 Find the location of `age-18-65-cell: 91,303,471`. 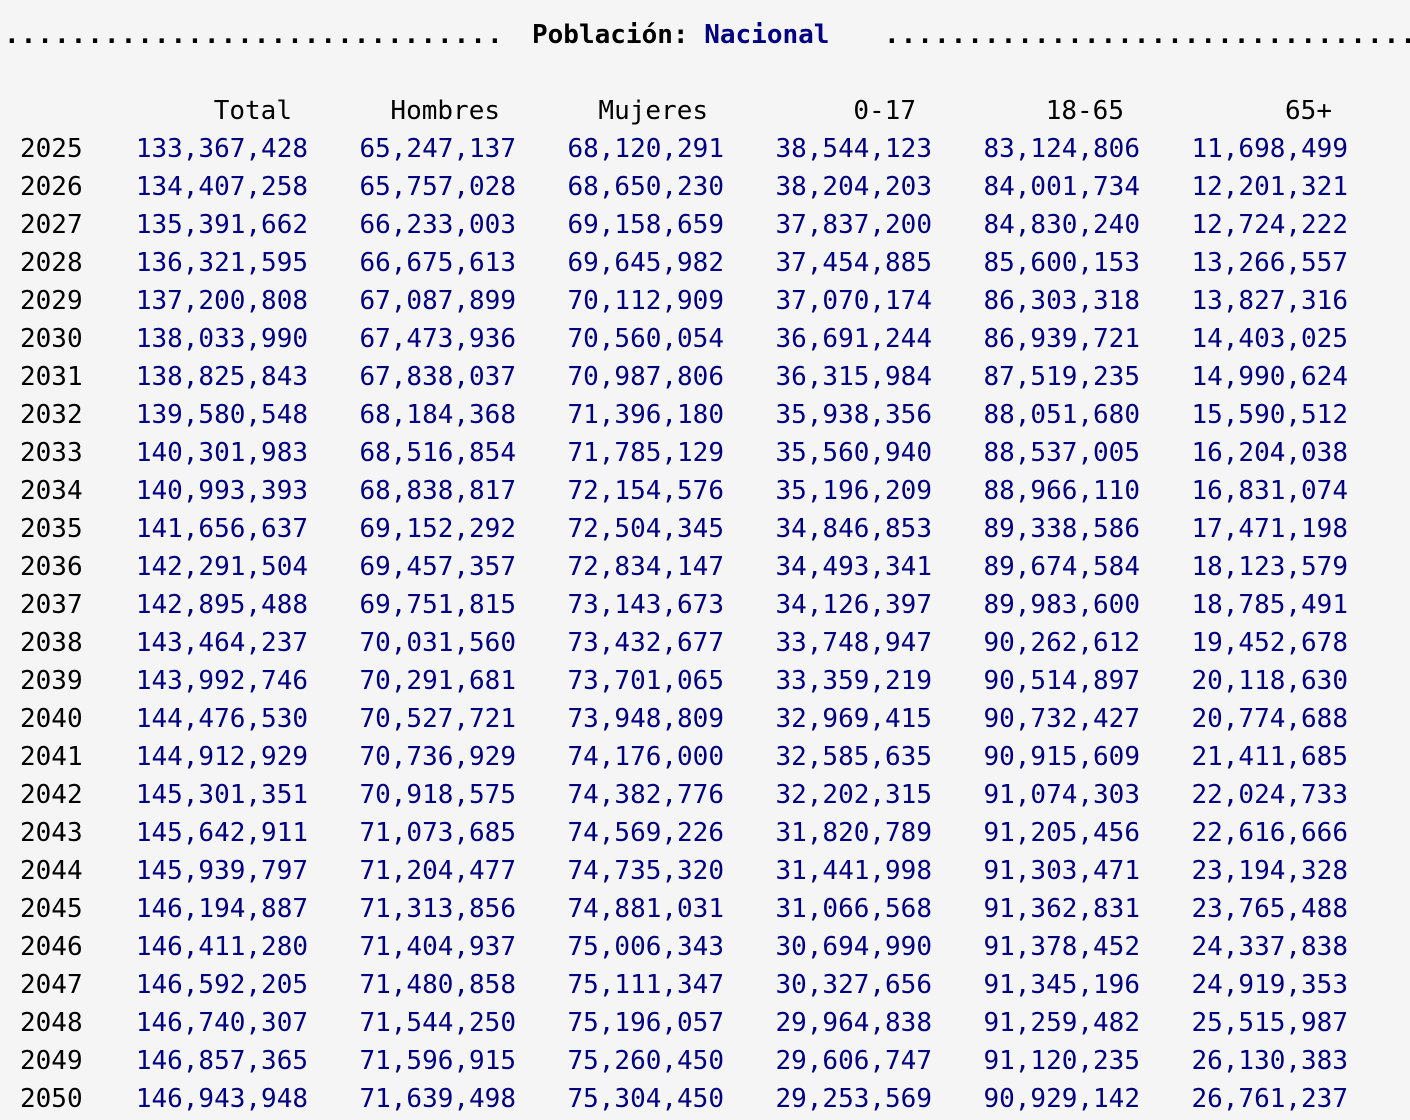

age-18-65-cell: 91,303,471 is located at coordinates (1061, 871).